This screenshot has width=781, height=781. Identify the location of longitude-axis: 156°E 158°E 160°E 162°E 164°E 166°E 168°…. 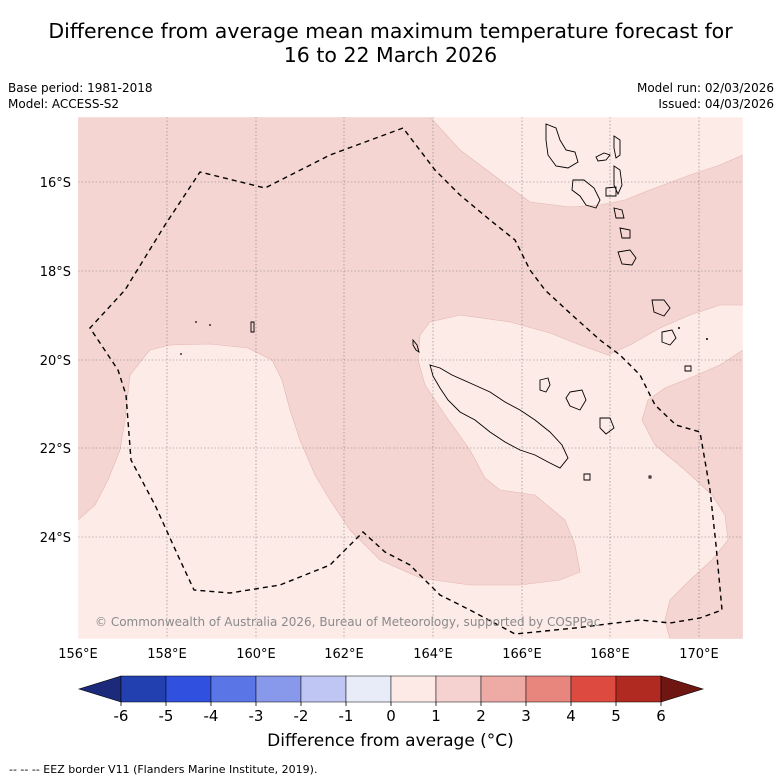
(388, 654).